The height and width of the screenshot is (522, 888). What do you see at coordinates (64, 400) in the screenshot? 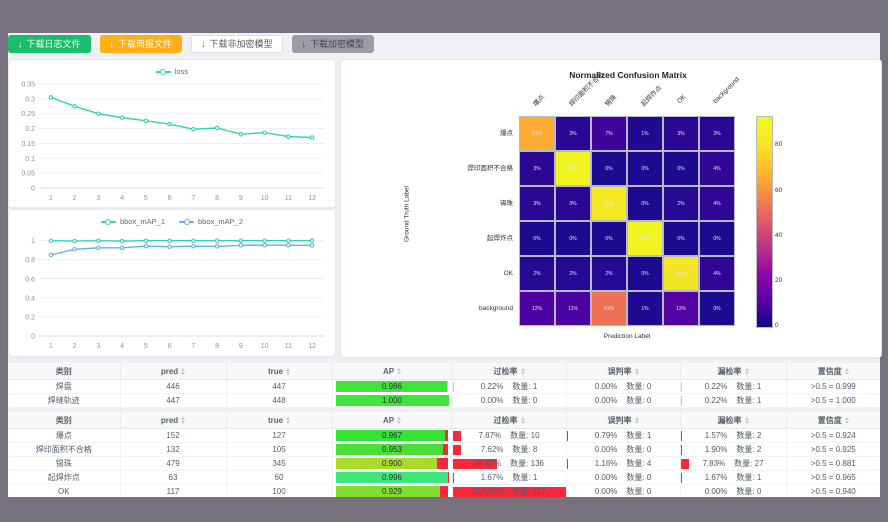
I see `class-cell: 焊缝轨迹` at bounding box center [64, 400].